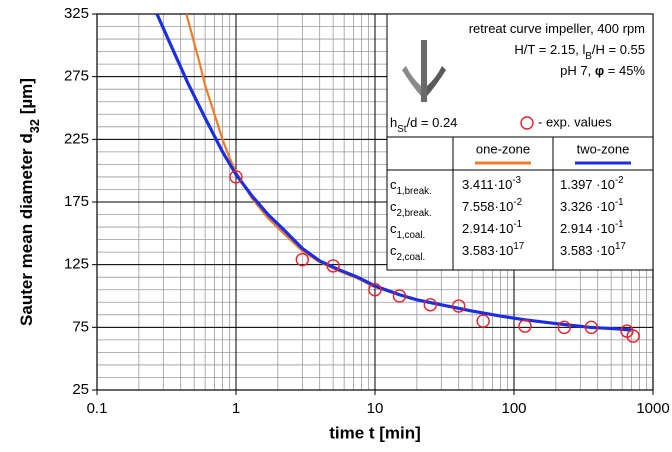 Image resolution: width=672 pixels, height=452 pixels. I want to click on legend-label: one-zone, so click(503, 148).